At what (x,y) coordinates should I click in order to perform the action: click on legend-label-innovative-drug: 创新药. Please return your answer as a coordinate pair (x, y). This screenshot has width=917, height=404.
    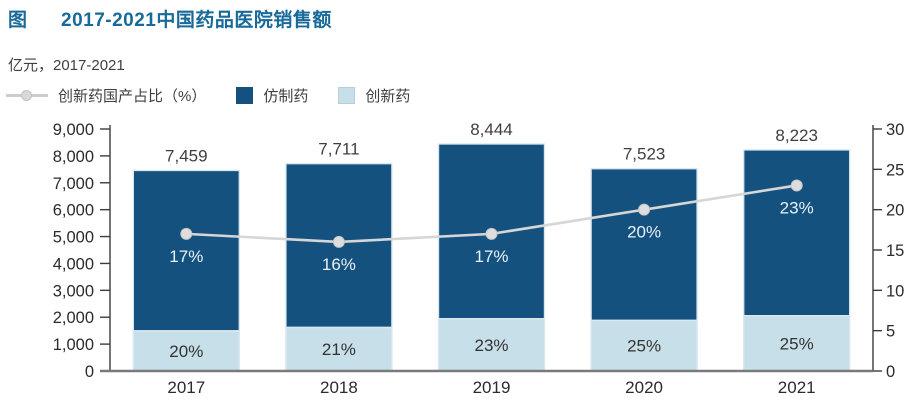
    Looking at the image, I should click on (388, 96).